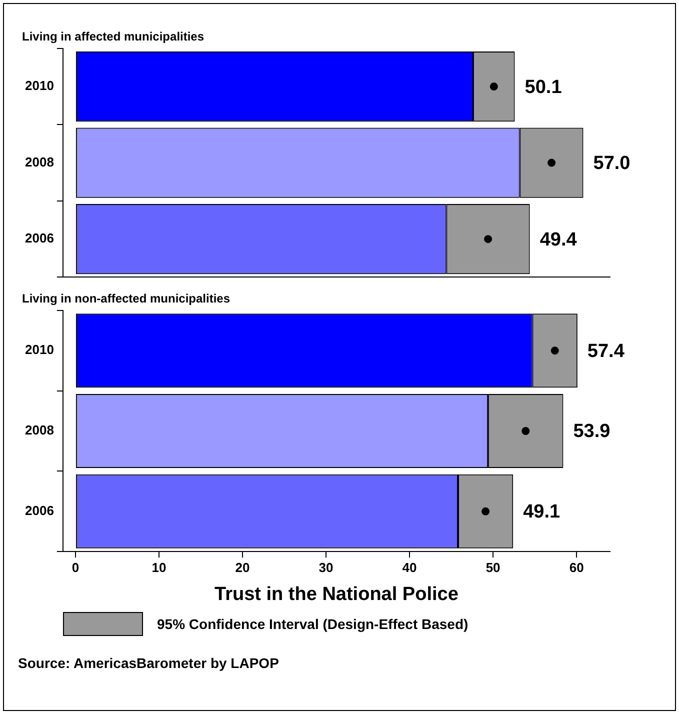 The image size is (679, 714). I want to click on data-label: 53.9, so click(591, 431).